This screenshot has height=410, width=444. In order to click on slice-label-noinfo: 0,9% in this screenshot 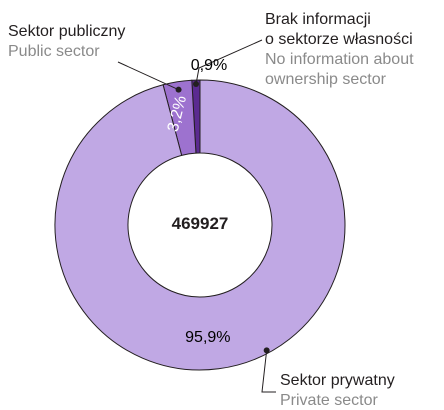, I will do `click(209, 65)`.